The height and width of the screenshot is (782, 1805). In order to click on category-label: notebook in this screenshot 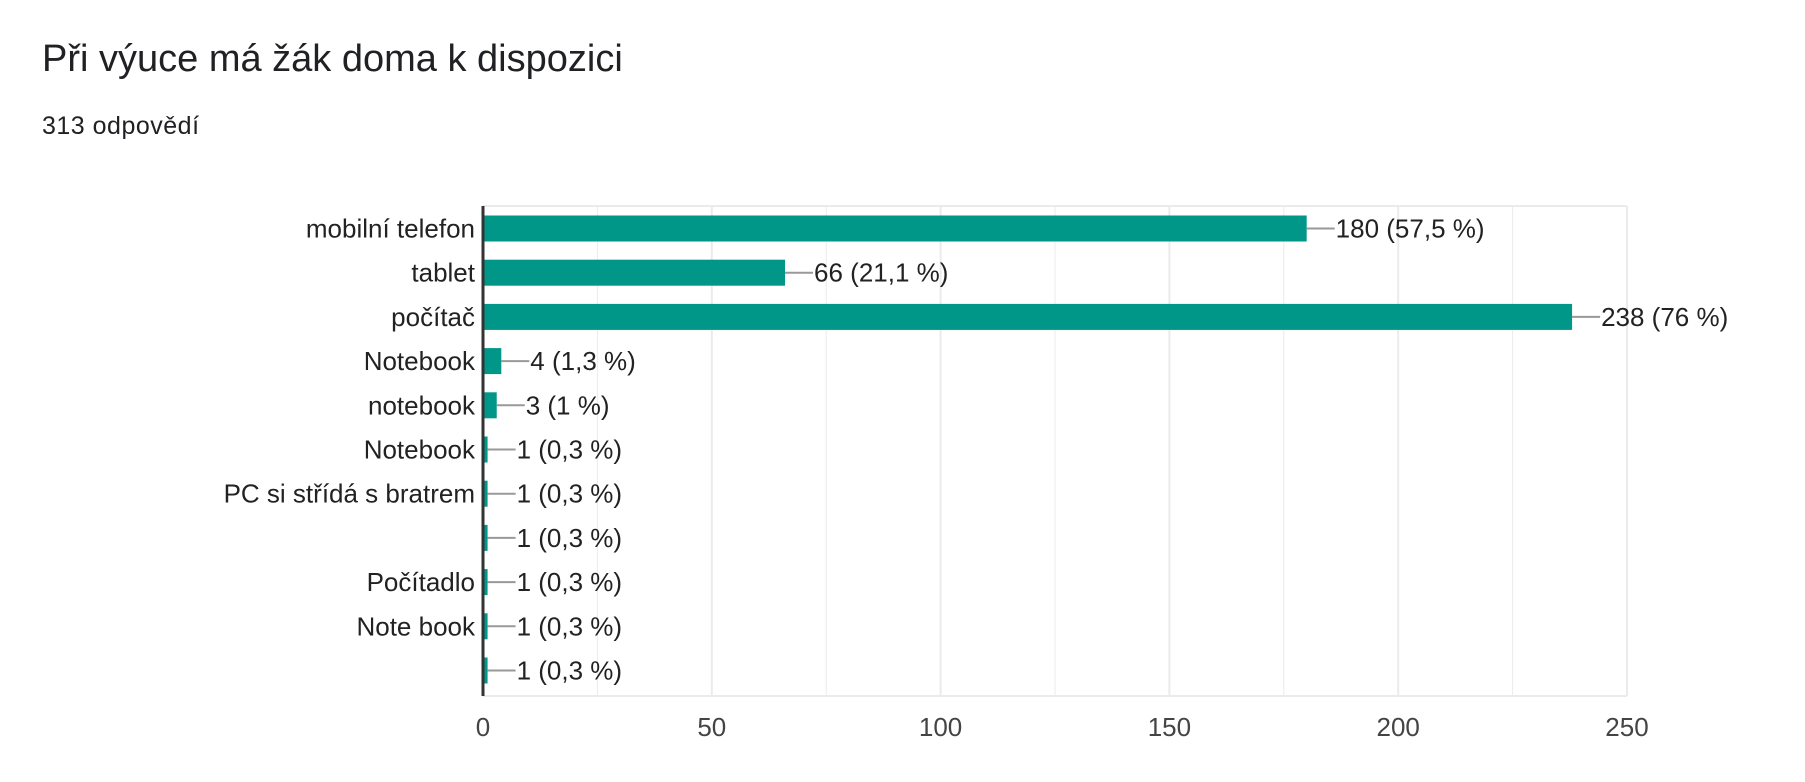, I will do `click(422, 405)`.